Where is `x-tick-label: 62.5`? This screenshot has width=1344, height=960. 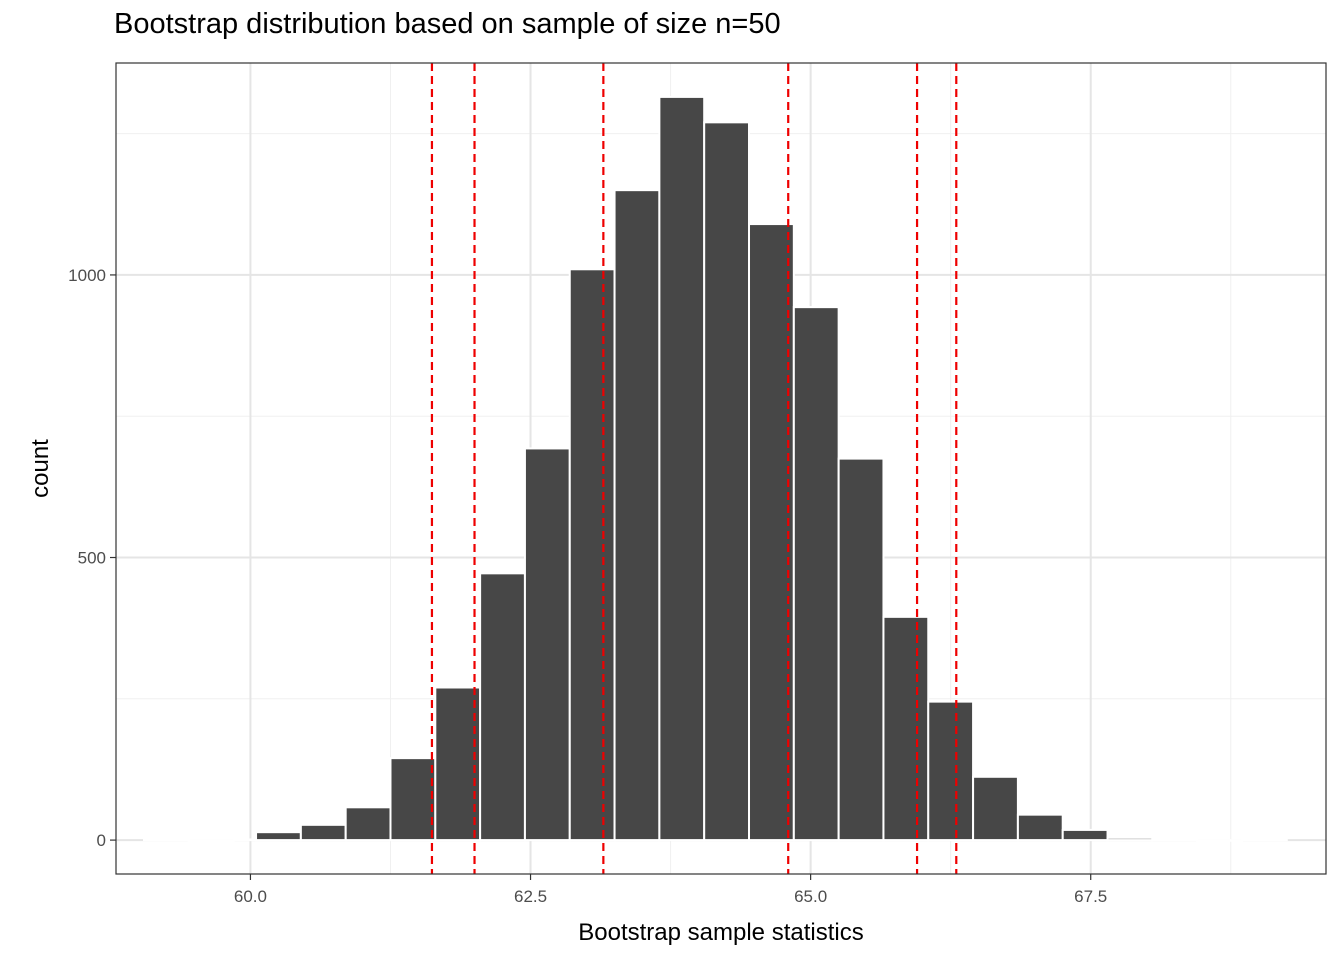
x-tick-label: 62.5 is located at coordinates (530, 896).